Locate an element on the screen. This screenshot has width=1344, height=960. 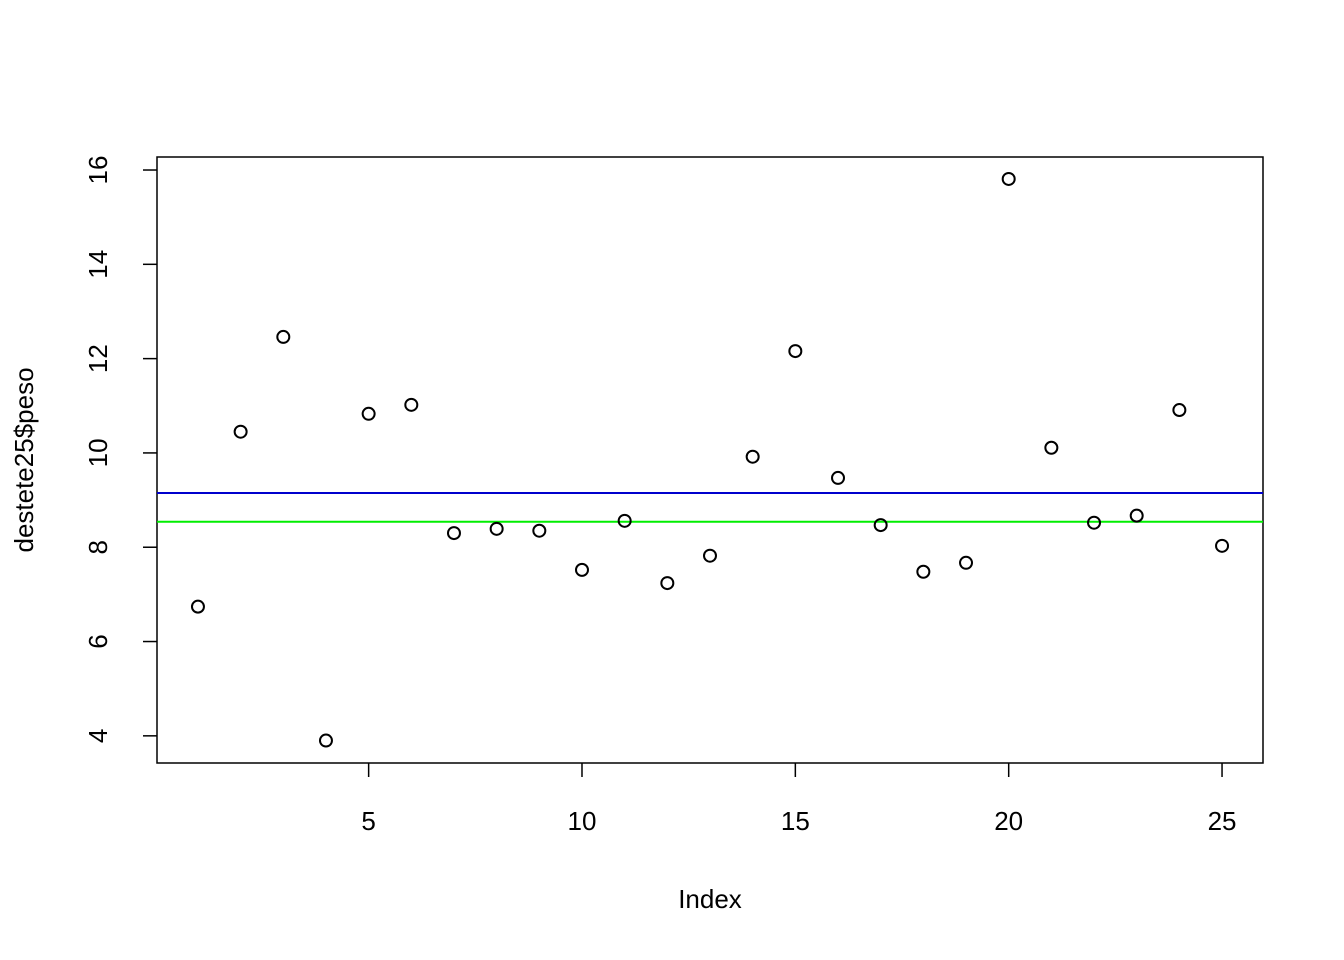
x-tick-label: 25 is located at coordinates (1222, 821).